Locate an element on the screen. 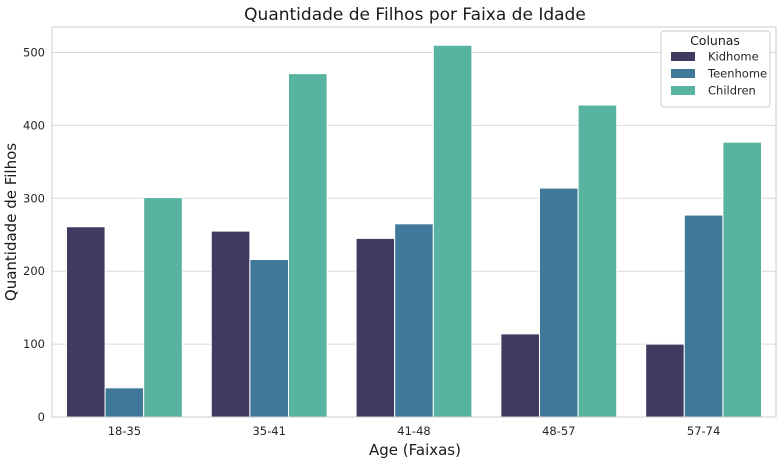  legend: Colunas Kidhome Teenhome Children is located at coordinates (715, 69).